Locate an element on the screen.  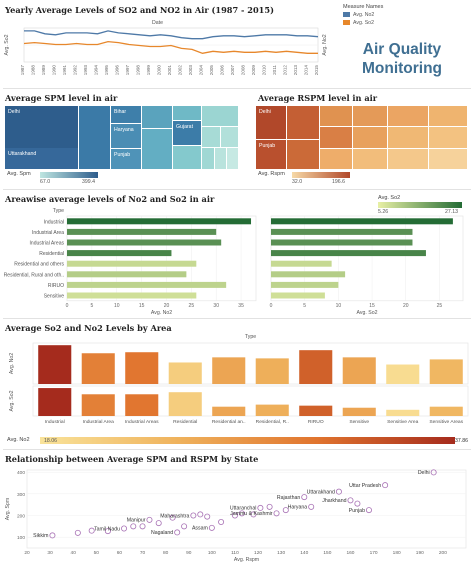
rspm-tile-maharashtra is located at coordinates (408, 137).